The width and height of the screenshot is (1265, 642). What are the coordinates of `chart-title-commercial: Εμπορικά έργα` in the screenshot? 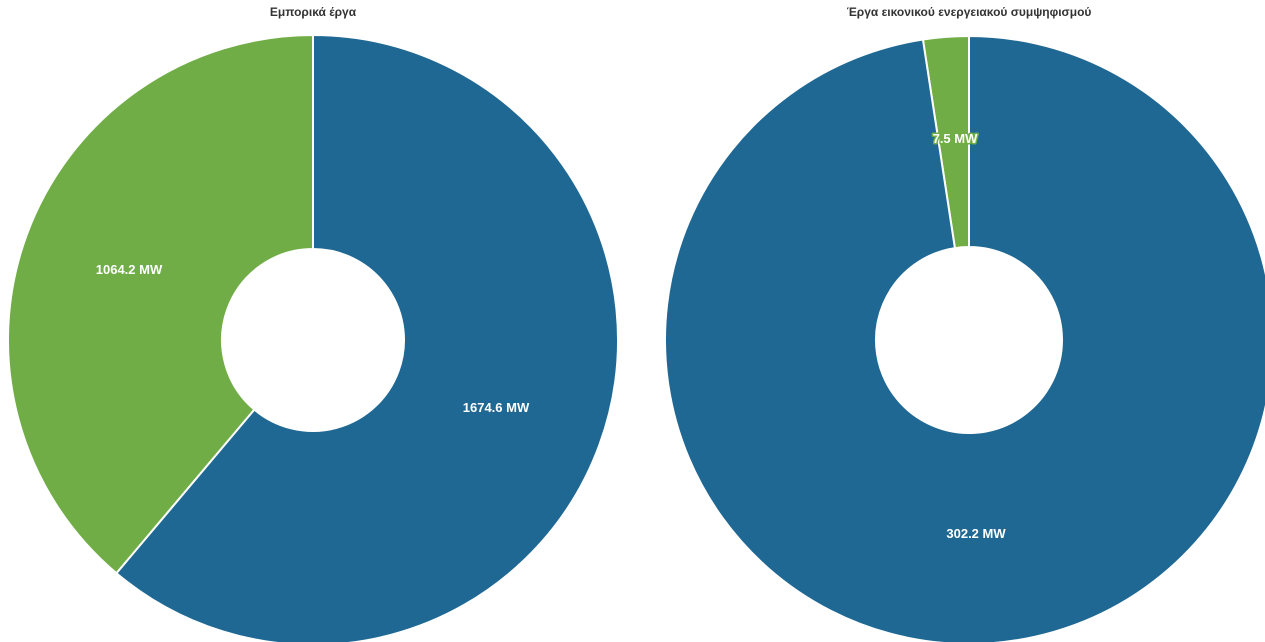 It's located at (313, 12).